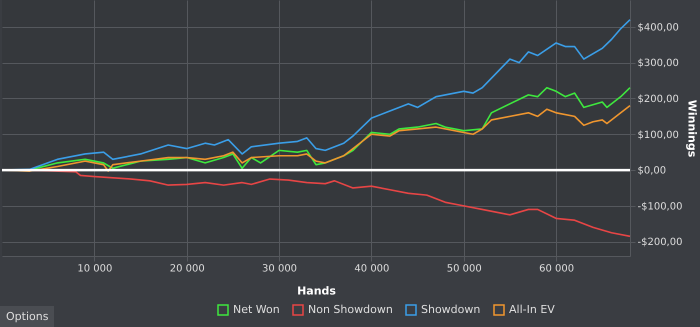  What do you see at coordinates (658, 28) in the screenshot?
I see `y-tick-label: $400,00` at bounding box center [658, 28].